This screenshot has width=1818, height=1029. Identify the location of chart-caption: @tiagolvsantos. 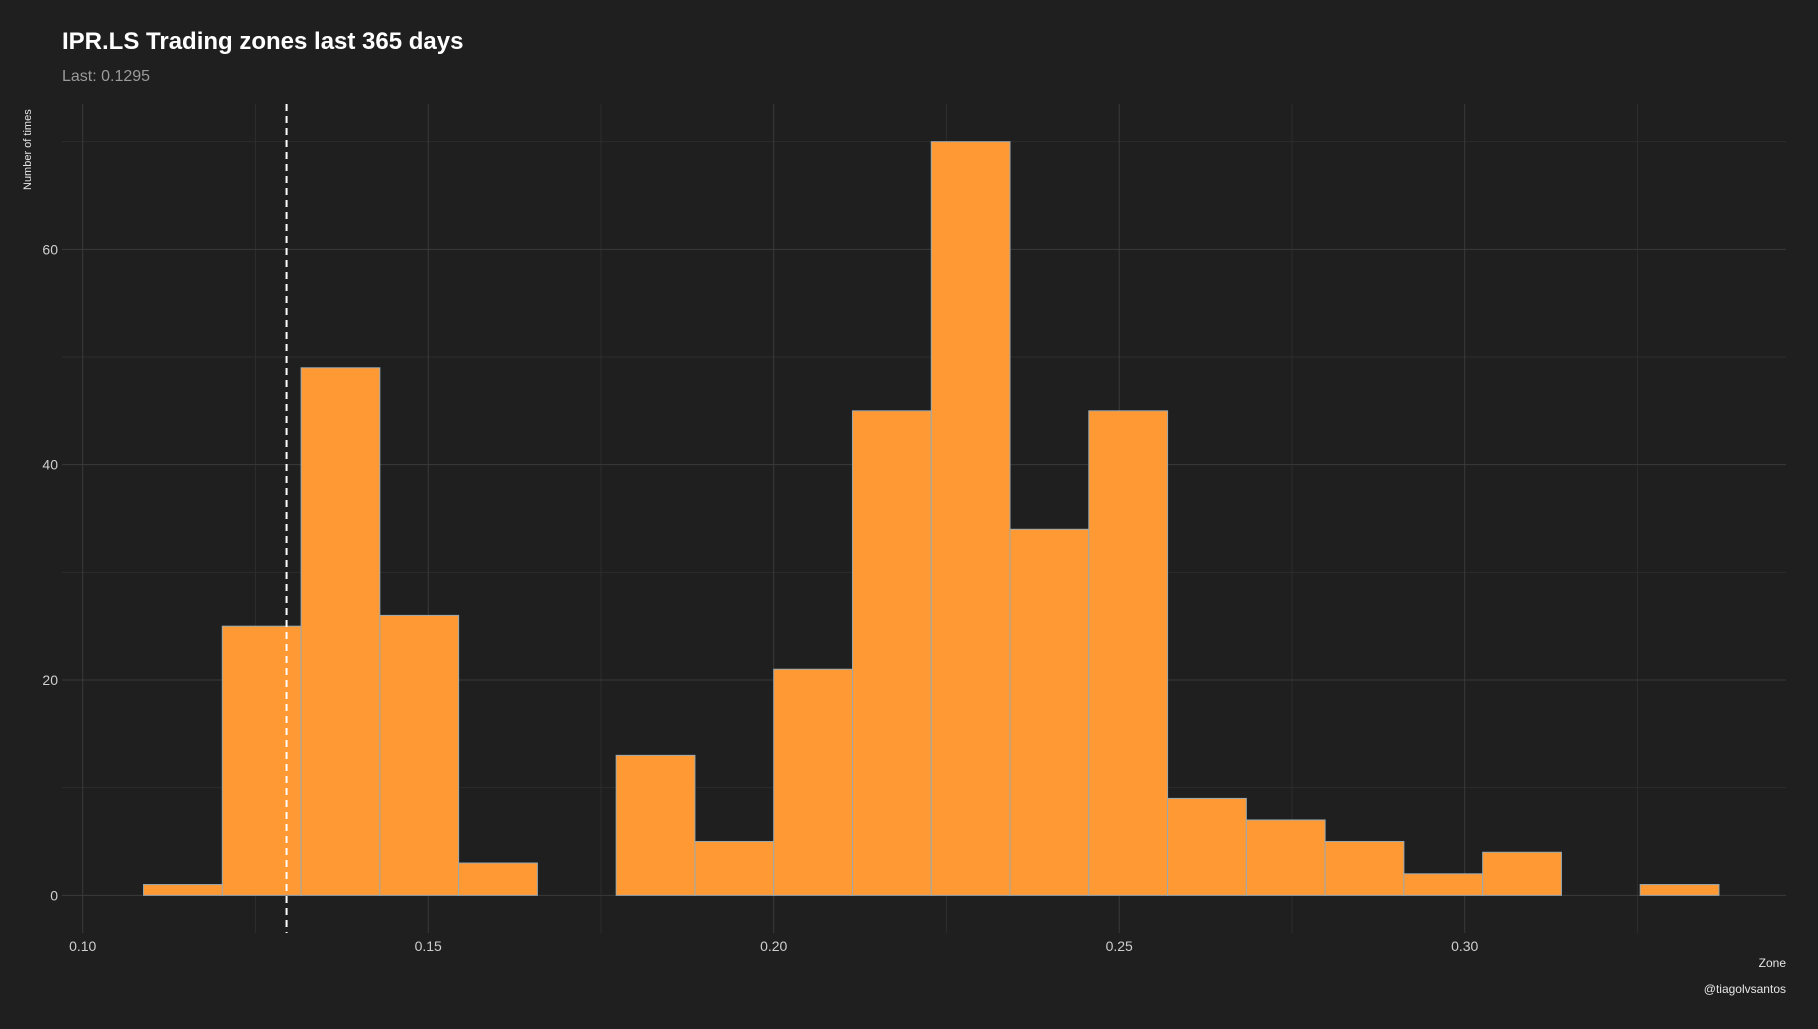
(1744, 989).